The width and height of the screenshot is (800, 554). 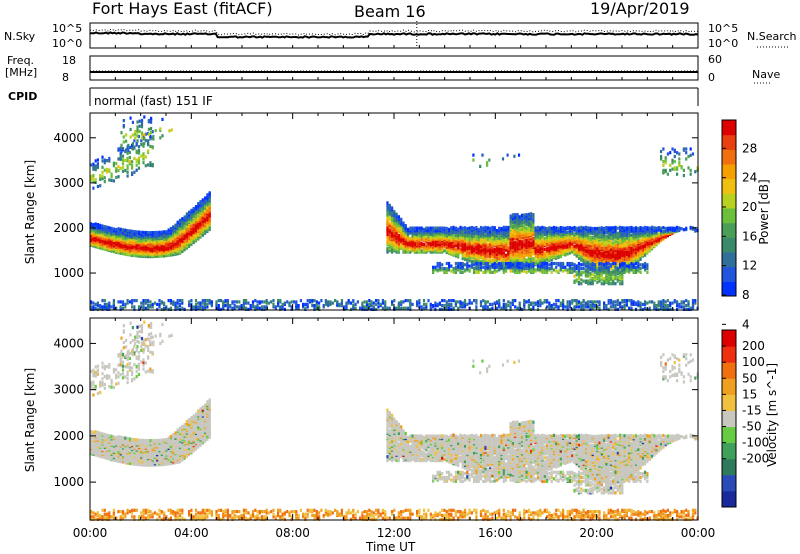 I want to click on x-axis-label: Time UT, so click(x=391, y=547).